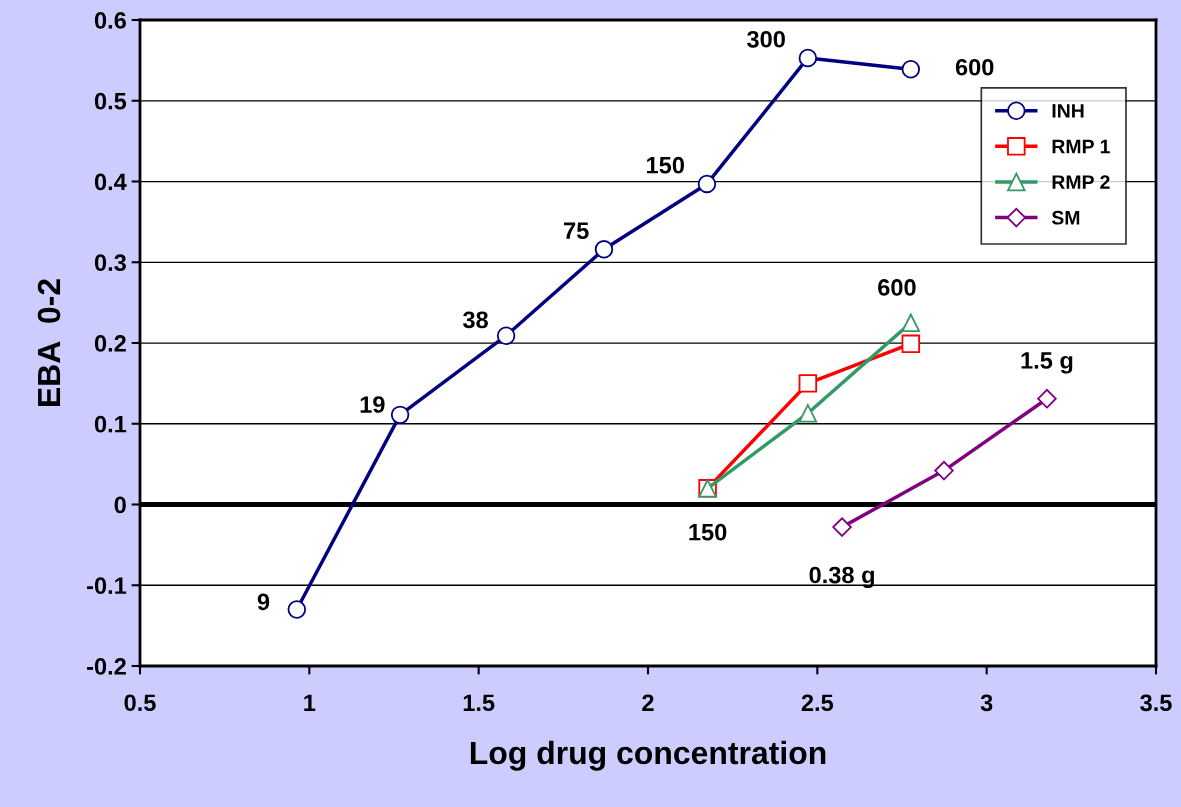  Describe the element at coordinates (648, 702) in the screenshot. I see `x-tick-label: 2` at that location.